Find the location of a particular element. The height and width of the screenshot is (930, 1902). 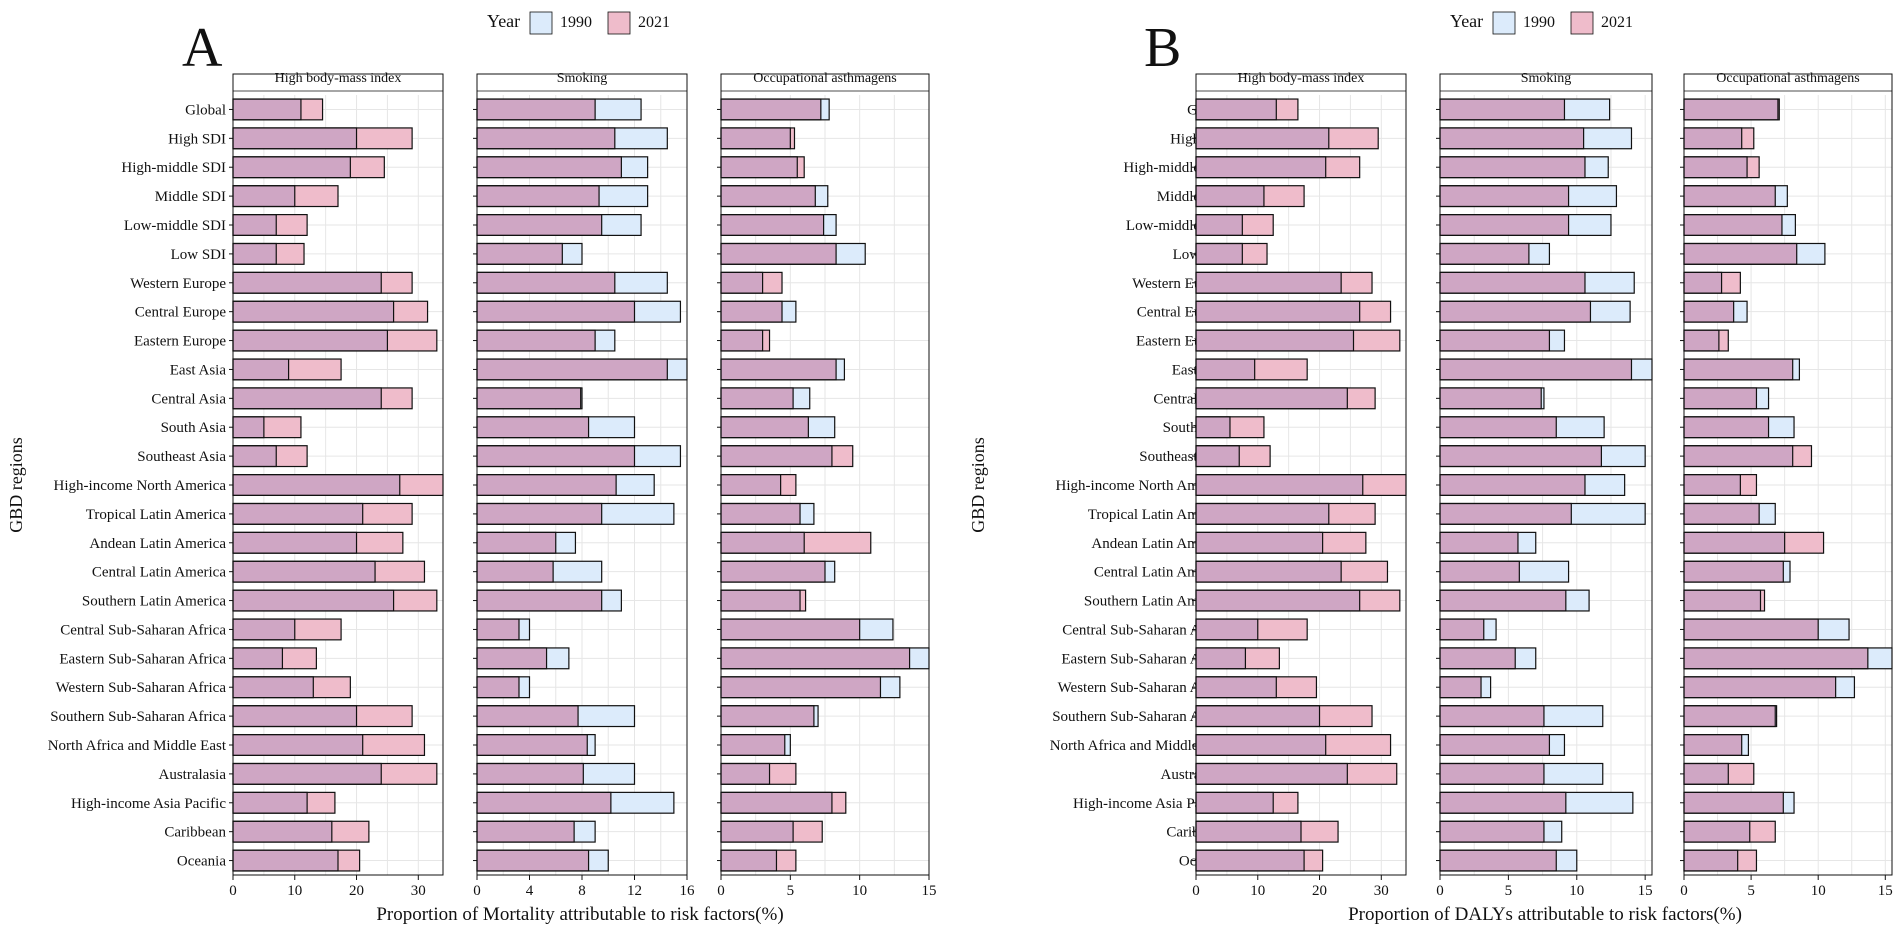

region-label: Tropical Latin America is located at coordinates (1158, 515).